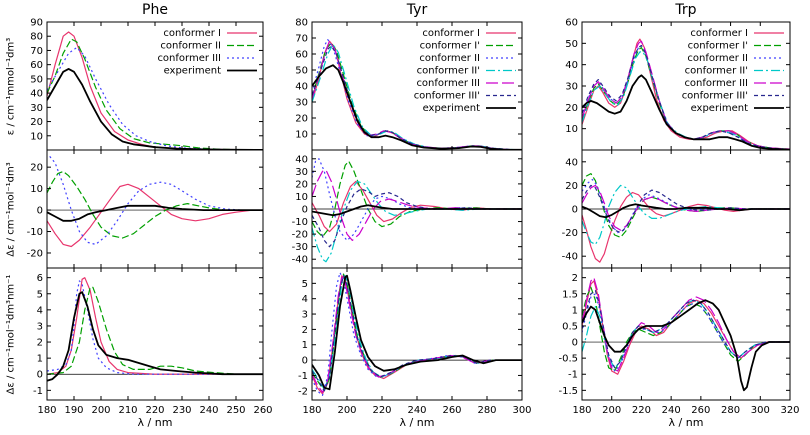  Describe the element at coordinates (611, 410) in the screenshot. I see `x-tick-label: 200` at that location.